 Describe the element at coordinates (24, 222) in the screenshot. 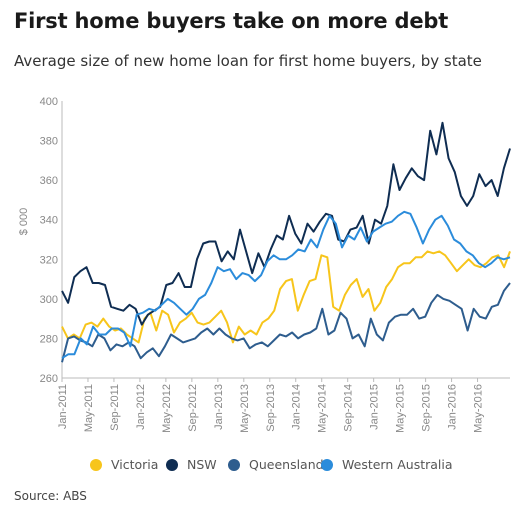

I see `y-axis-label: $ 000` at that location.